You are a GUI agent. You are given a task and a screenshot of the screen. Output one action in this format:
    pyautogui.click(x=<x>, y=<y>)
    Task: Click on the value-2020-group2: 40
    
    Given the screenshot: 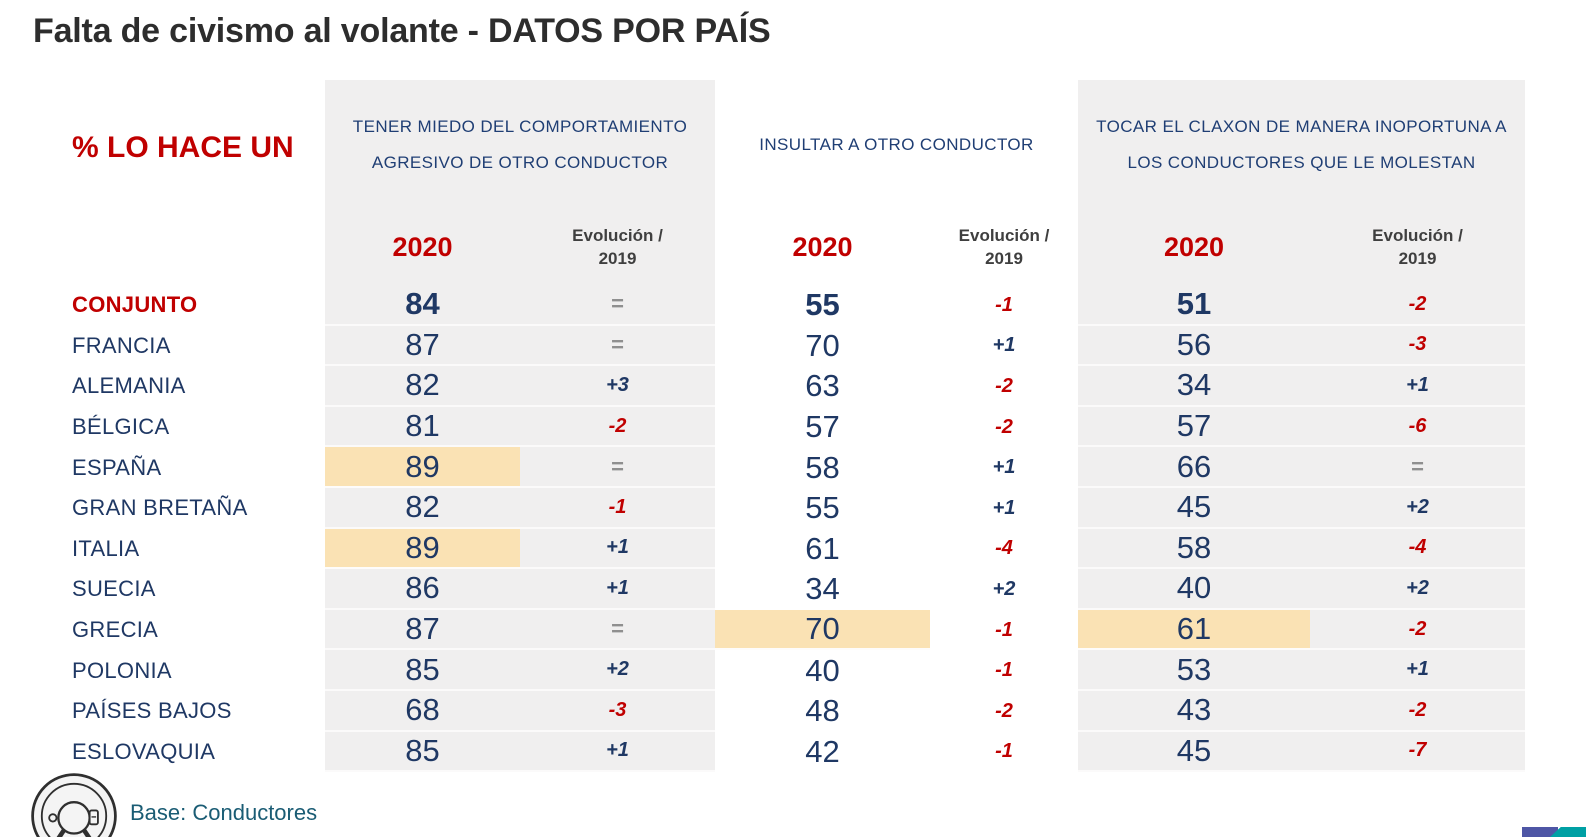 What is the action you would take?
    pyautogui.click(x=822, y=670)
    